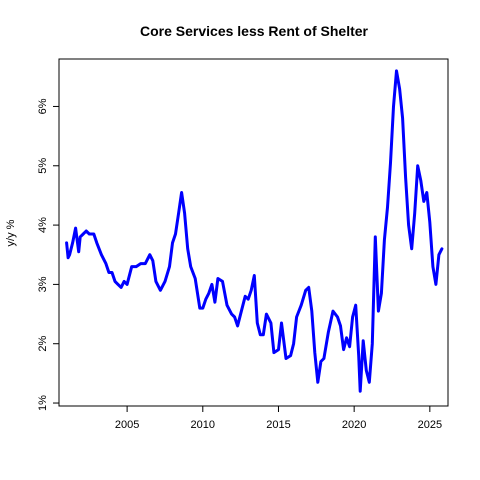 The image size is (480, 480). What do you see at coordinates (203, 425) in the screenshot?
I see `x-tick-label: 2010` at bounding box center [203, 425].